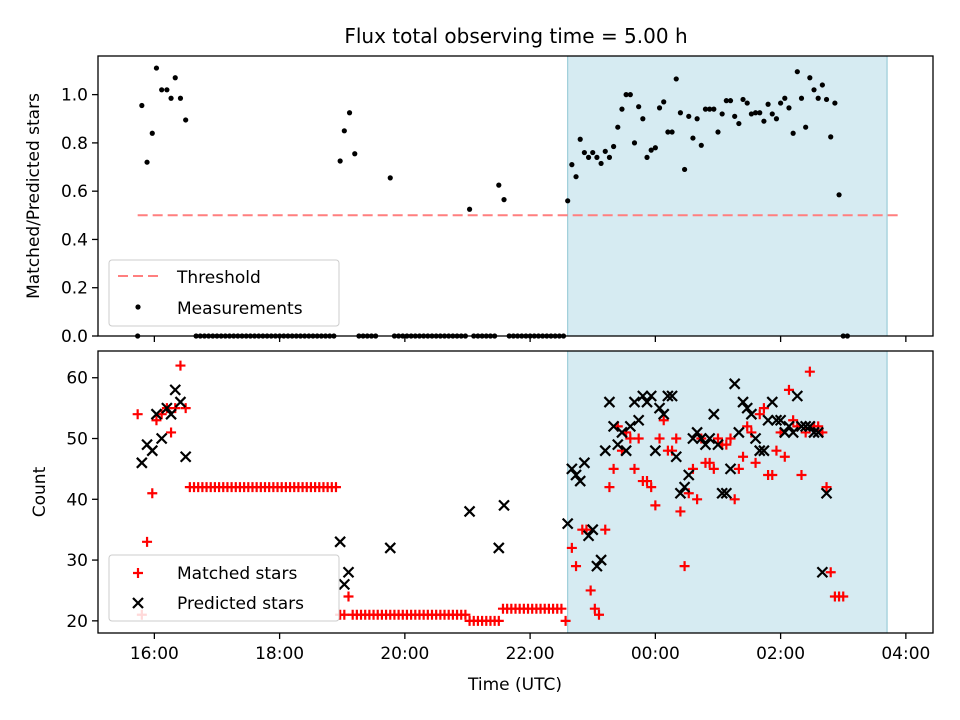  I want to click on bottom-y-tick-label: 40, so click(77, 500).